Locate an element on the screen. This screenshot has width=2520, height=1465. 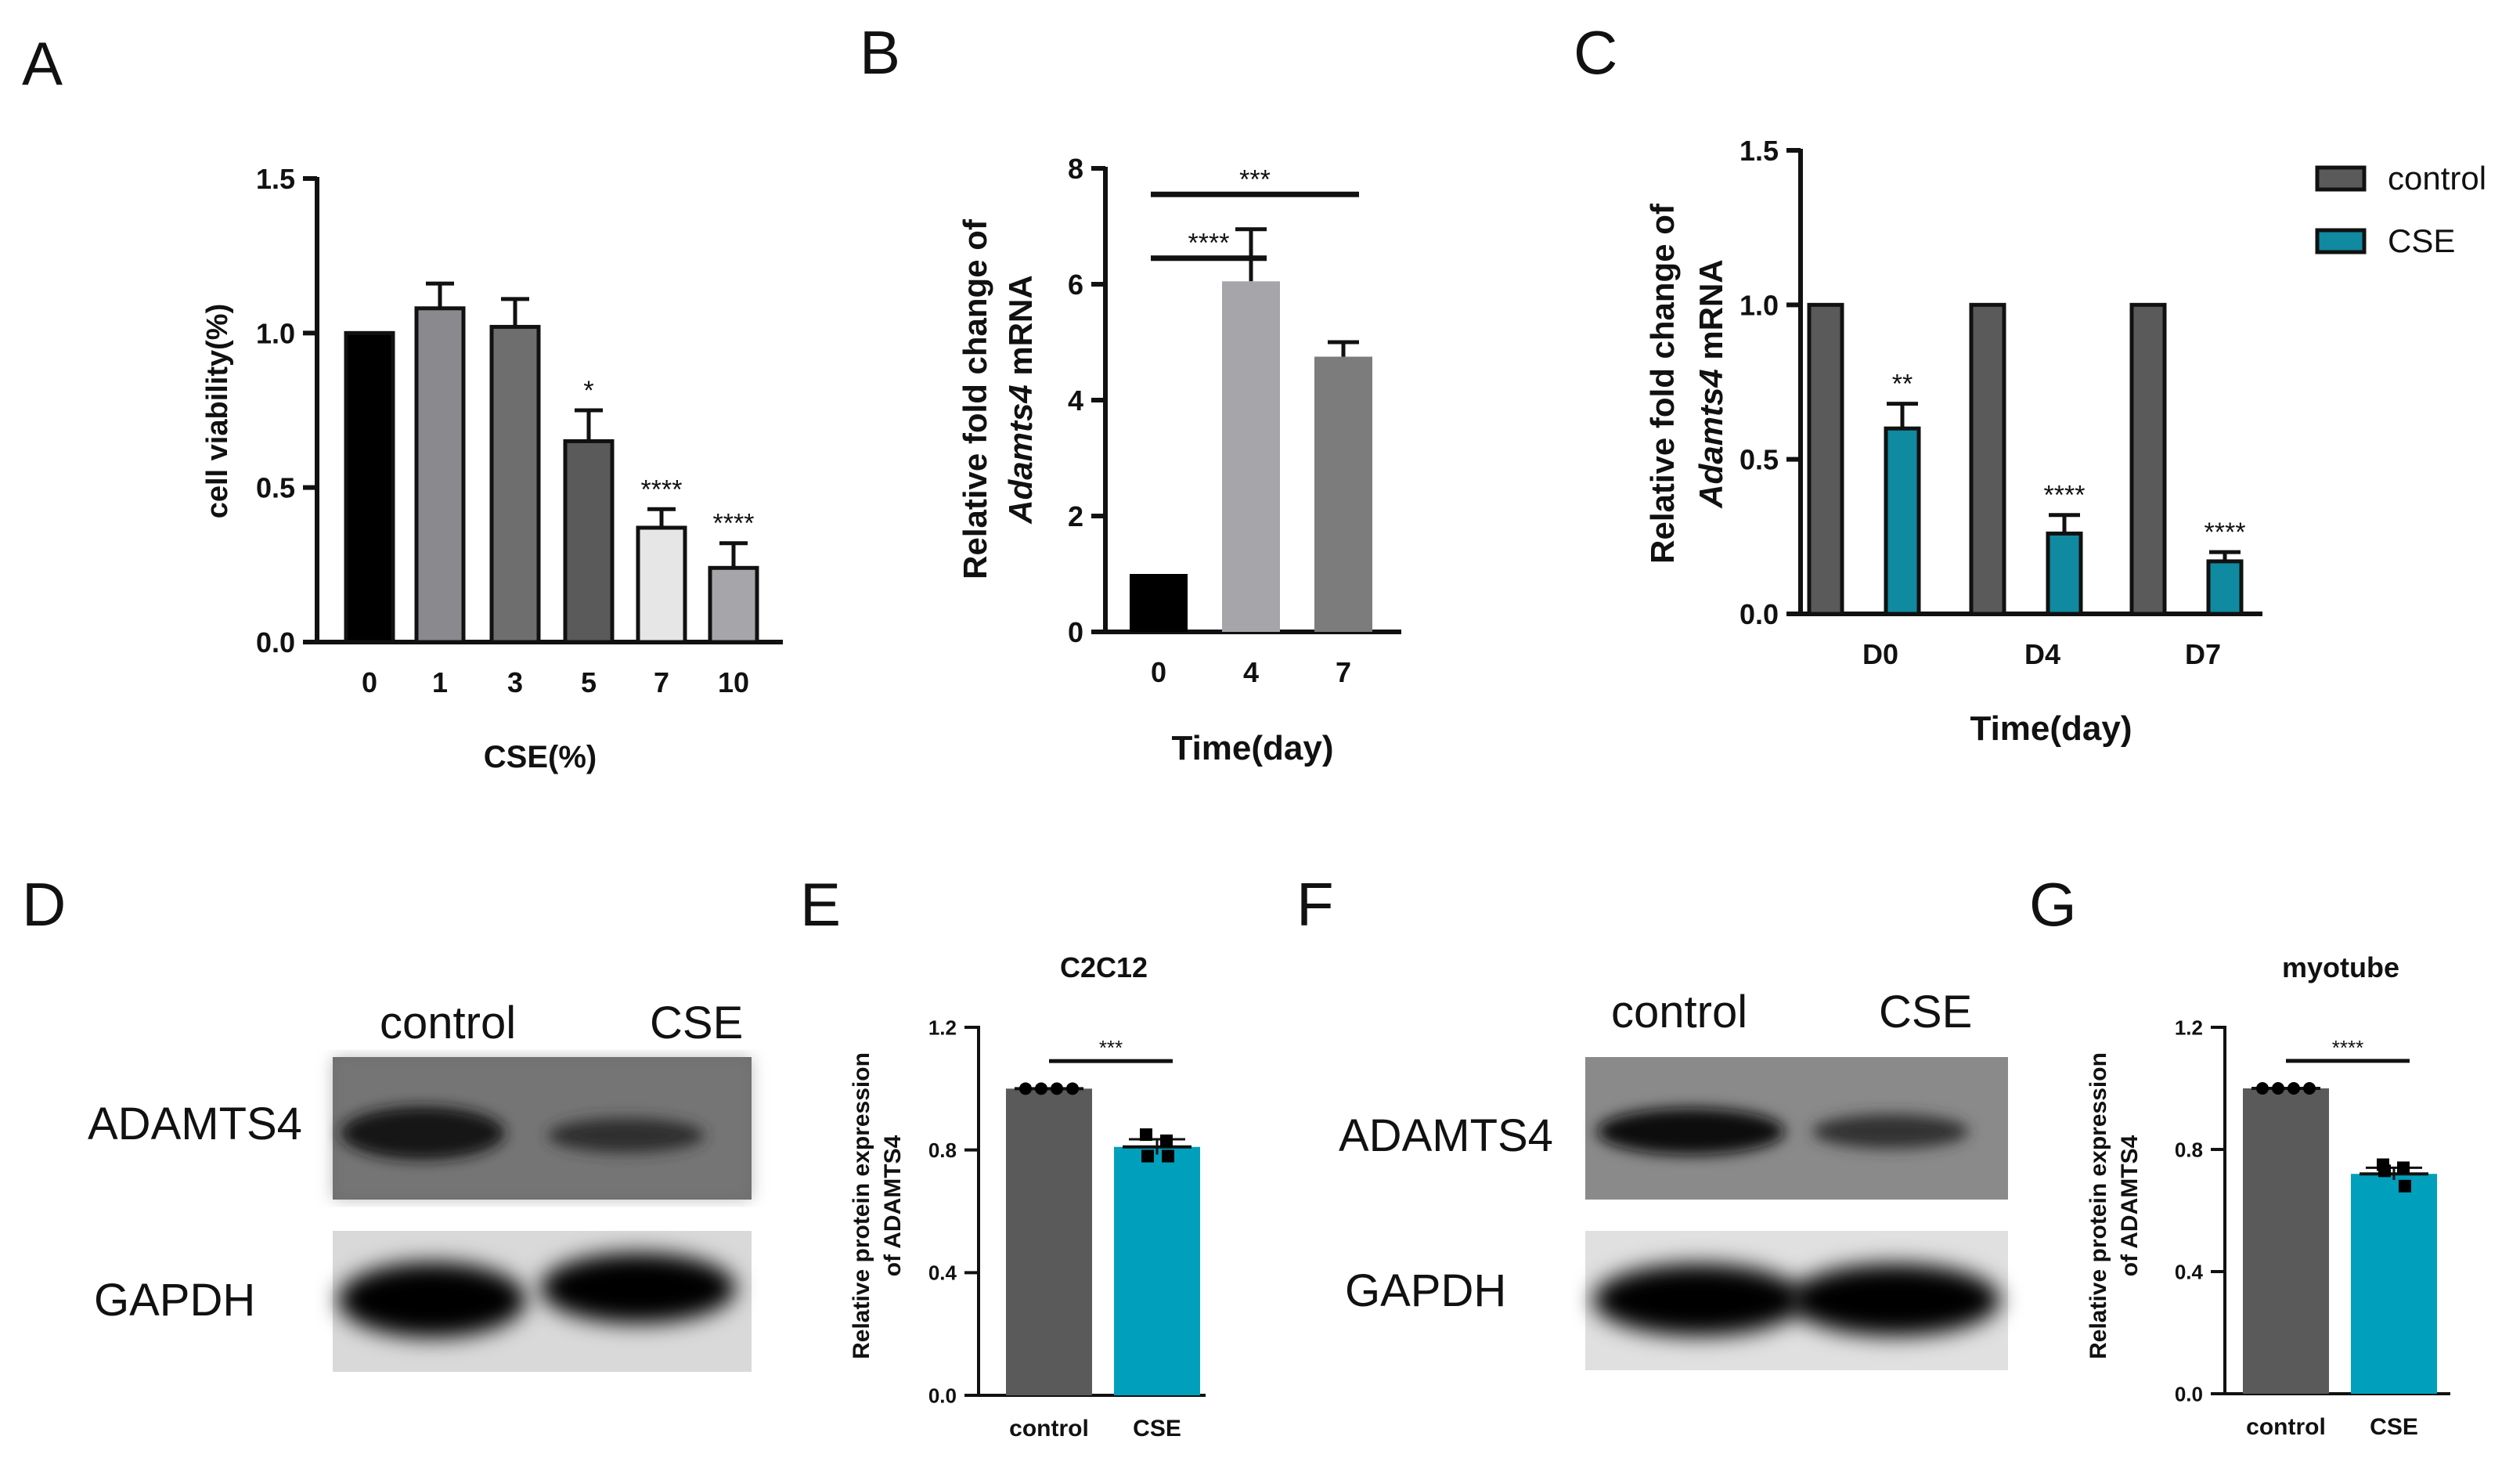
chart-c-y-axis-label-line2: Adamts4 mRNA is located at coordinates (1711, 383).